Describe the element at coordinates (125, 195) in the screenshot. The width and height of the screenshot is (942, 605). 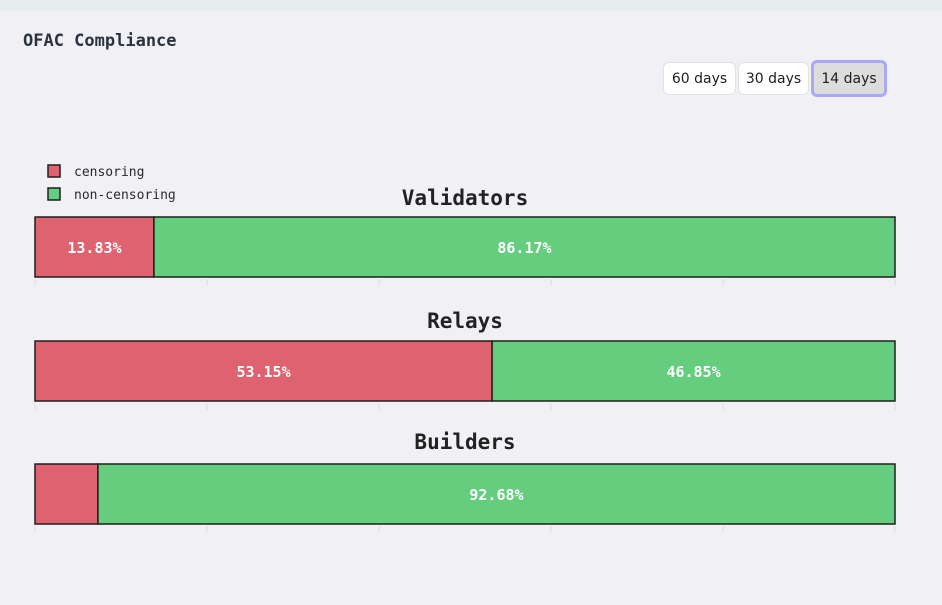
I see `legend-label-non-censoring: non-censoring` at that location.